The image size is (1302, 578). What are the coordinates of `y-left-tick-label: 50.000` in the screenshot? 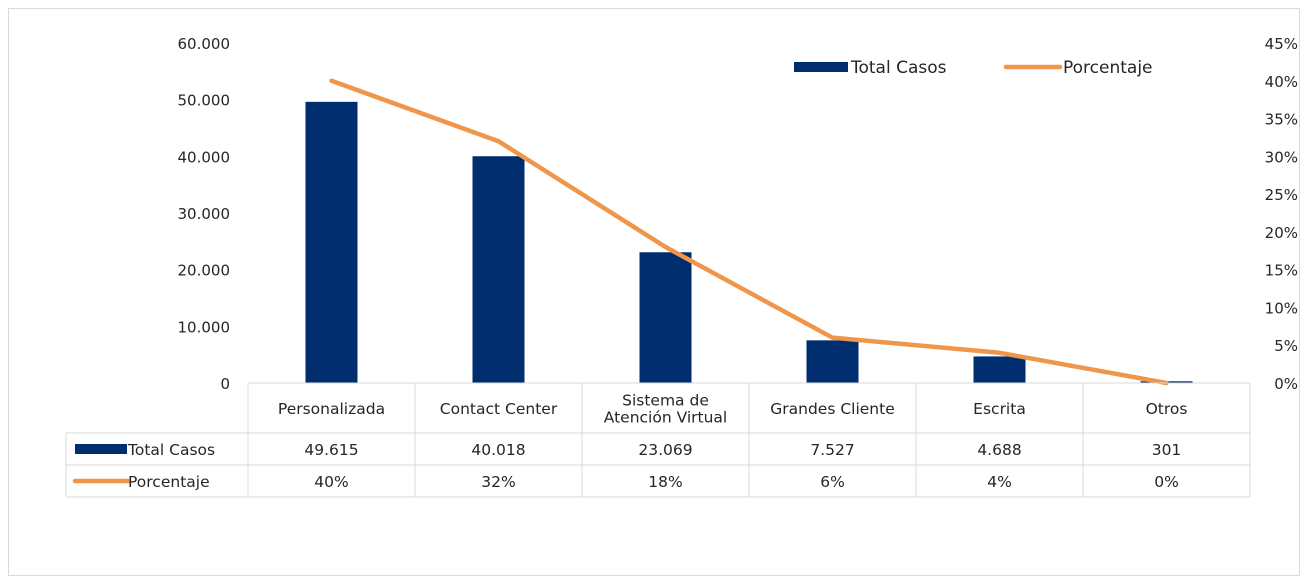 It's located at (204, 101).